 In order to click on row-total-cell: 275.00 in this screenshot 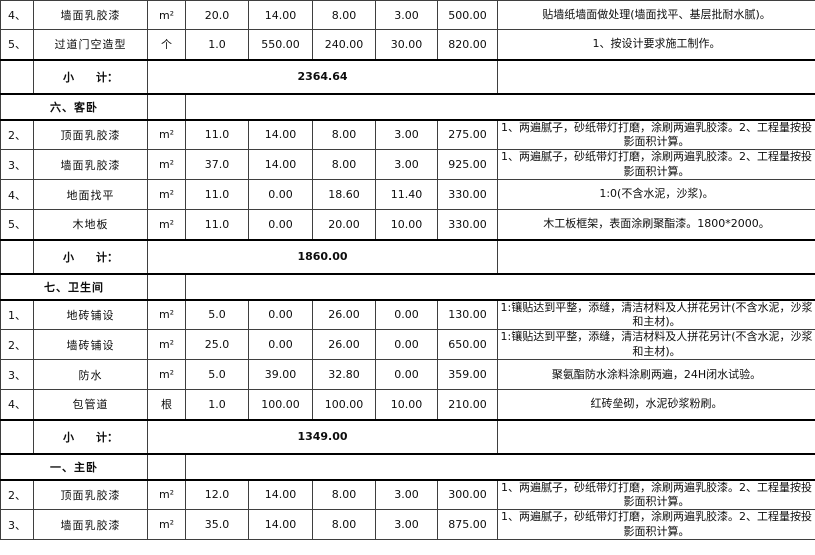, I will do `click(467, 134)`.